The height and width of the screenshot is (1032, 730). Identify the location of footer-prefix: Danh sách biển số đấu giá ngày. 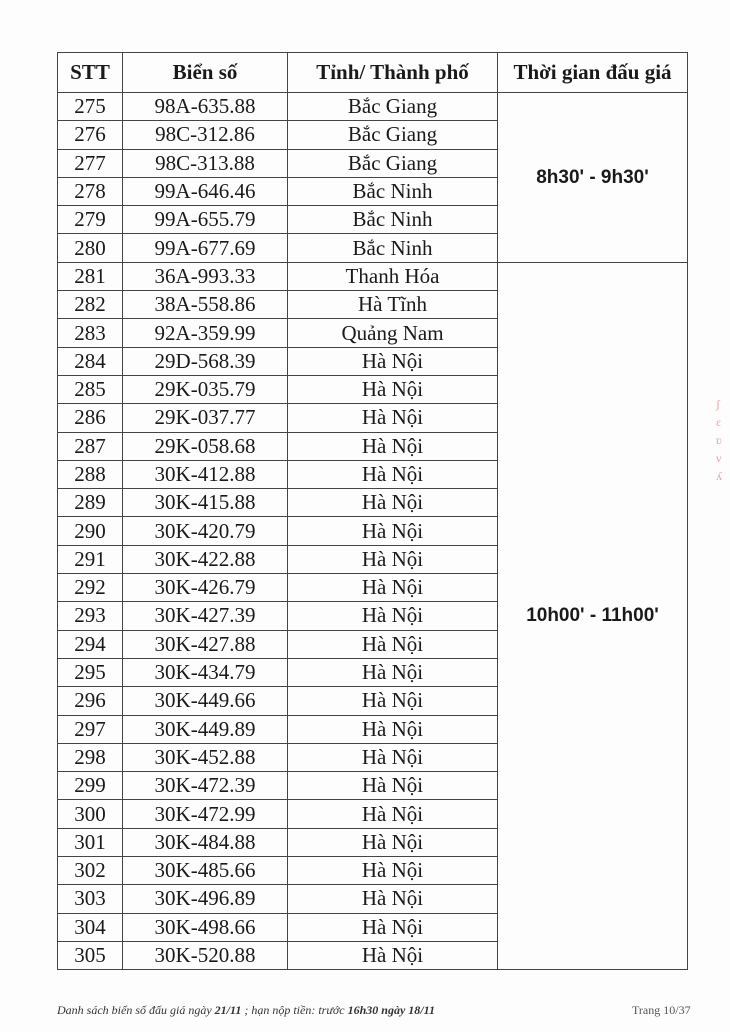
(136, 1010).